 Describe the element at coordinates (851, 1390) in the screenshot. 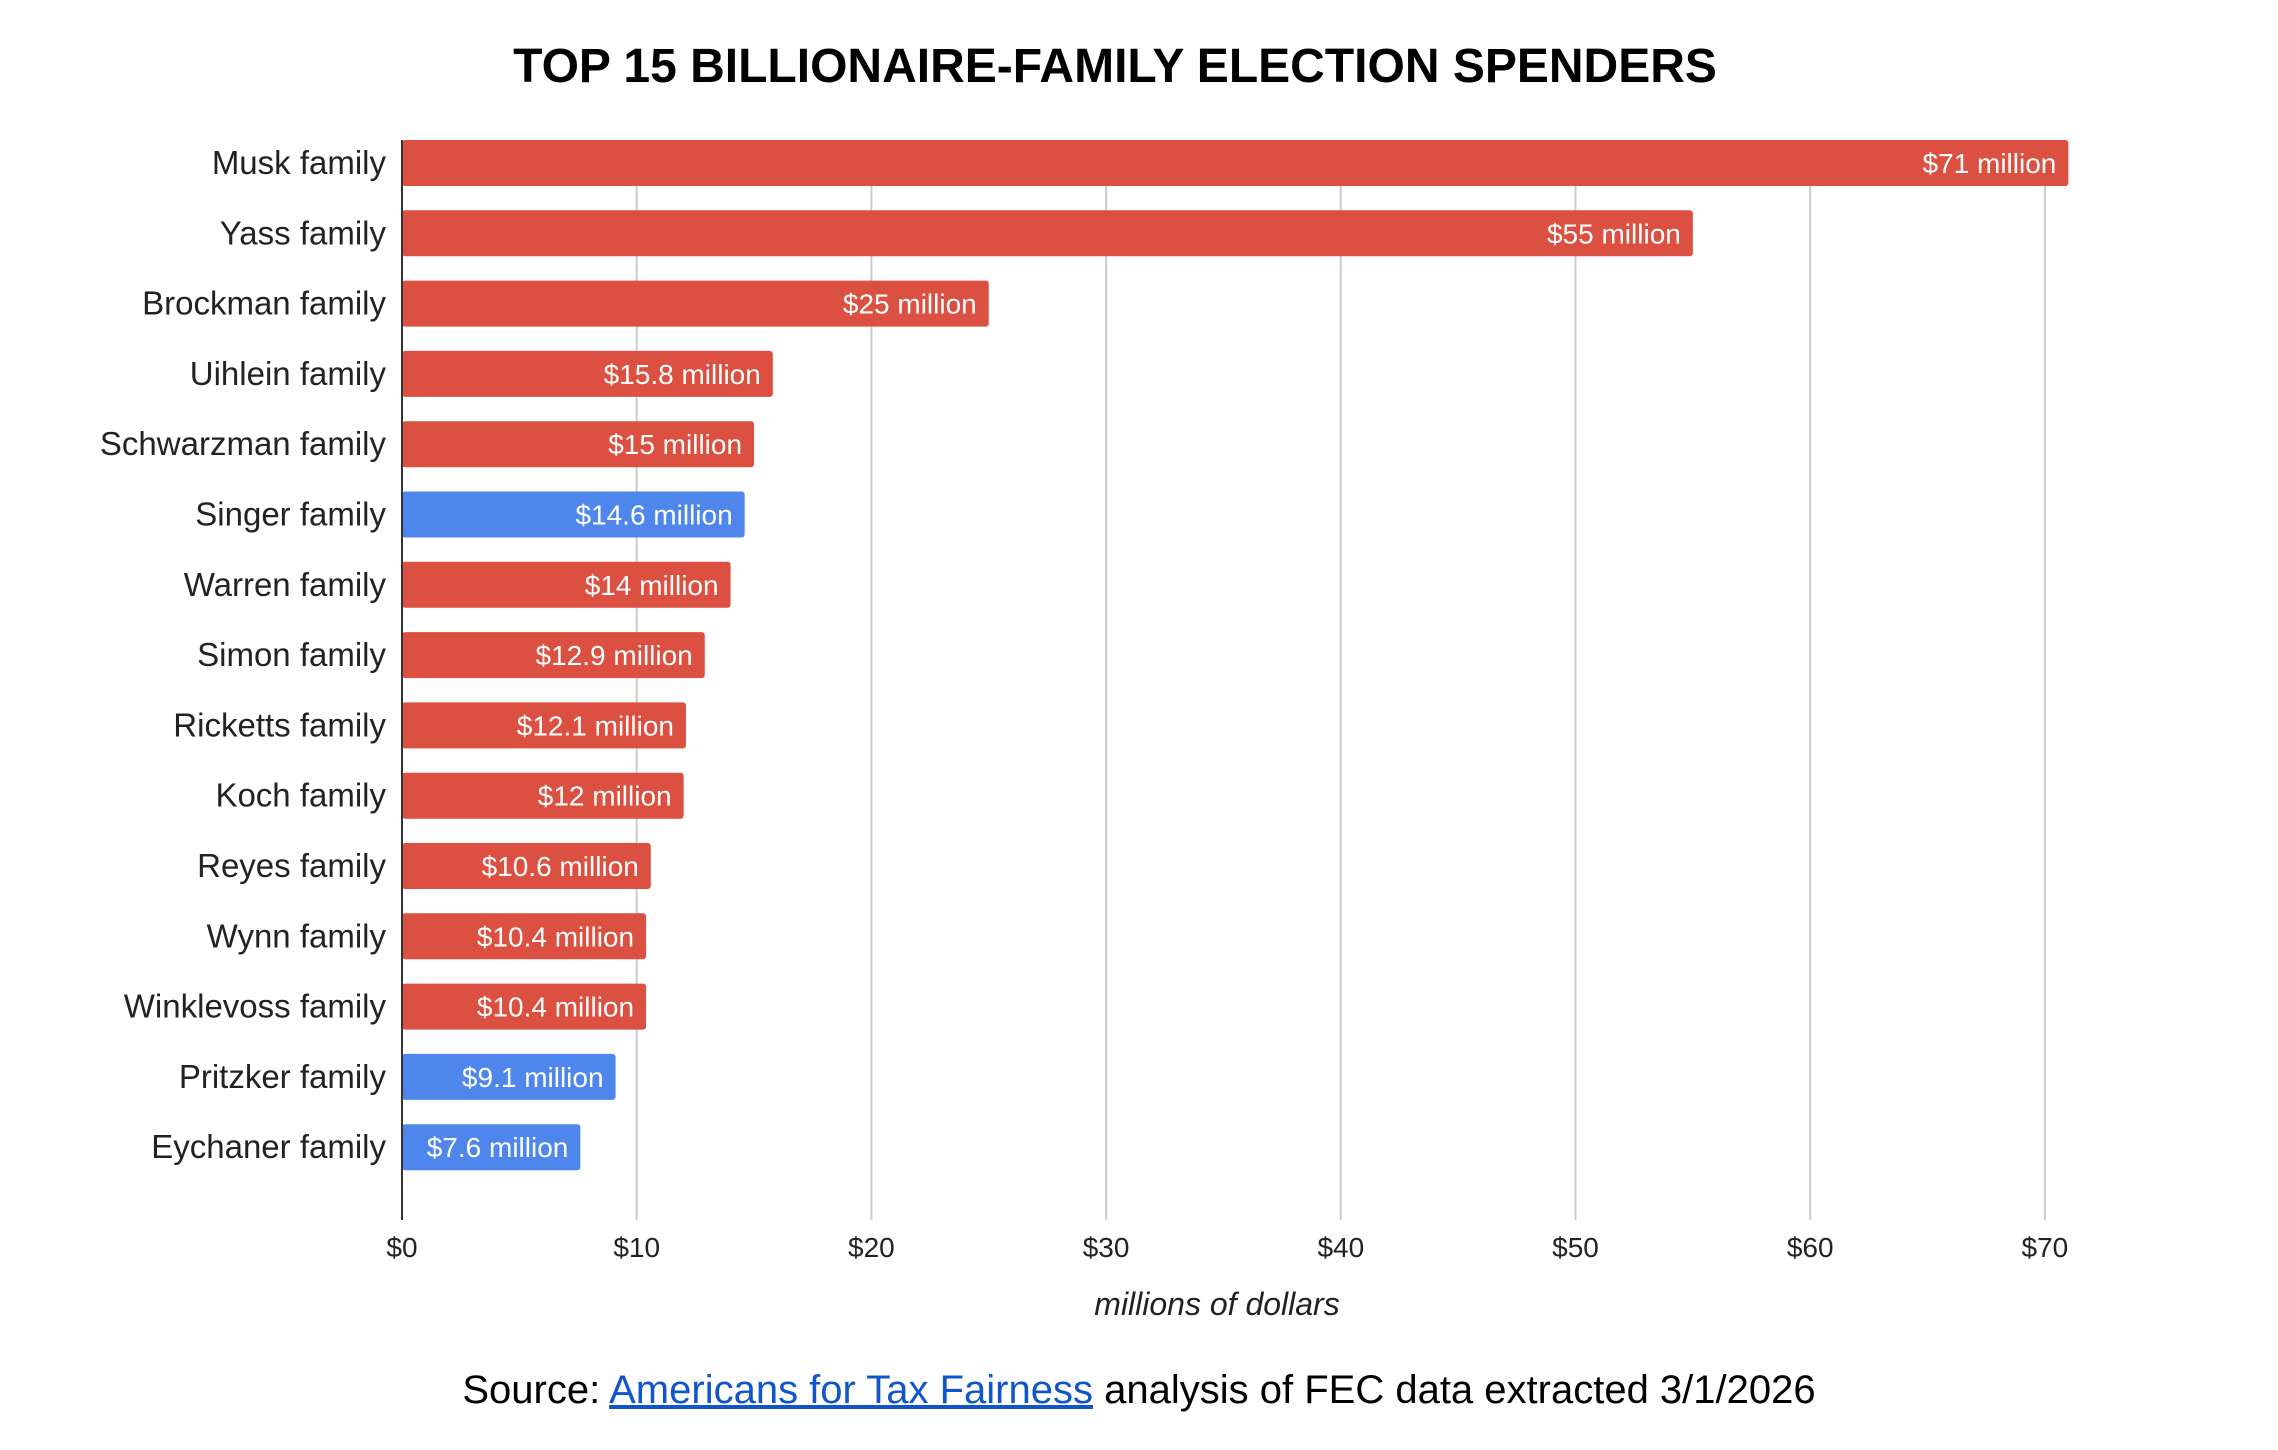

I see `source-link: Americans for Tax Fairness` at that location.